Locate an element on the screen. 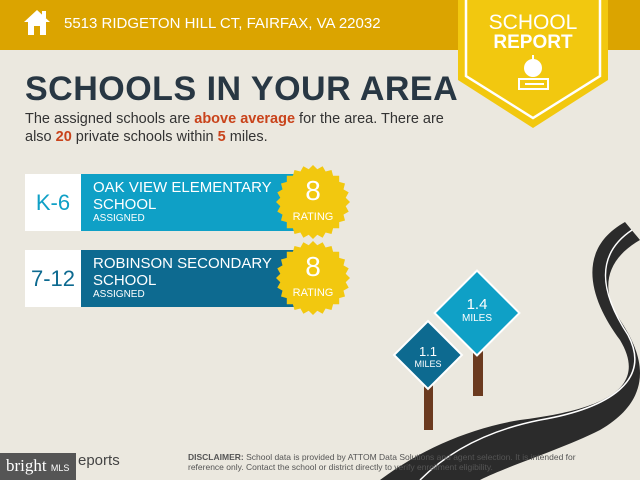 This screenshot has height=480, width=640. school-report-badge is located at coordinates (533, 64).